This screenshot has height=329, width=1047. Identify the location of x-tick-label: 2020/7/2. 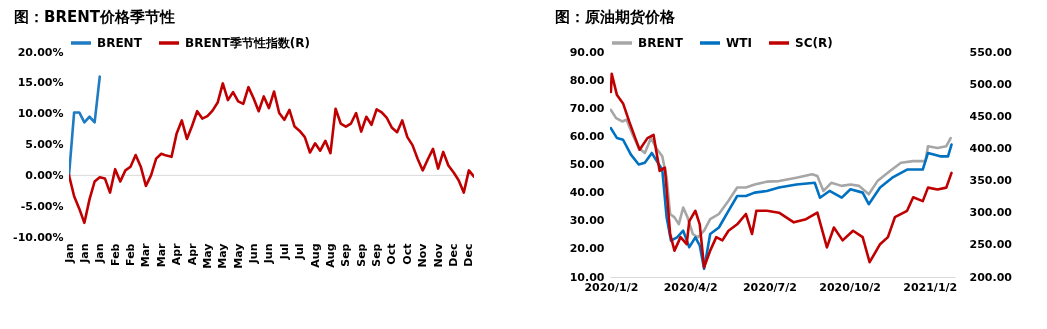
(769, 287).